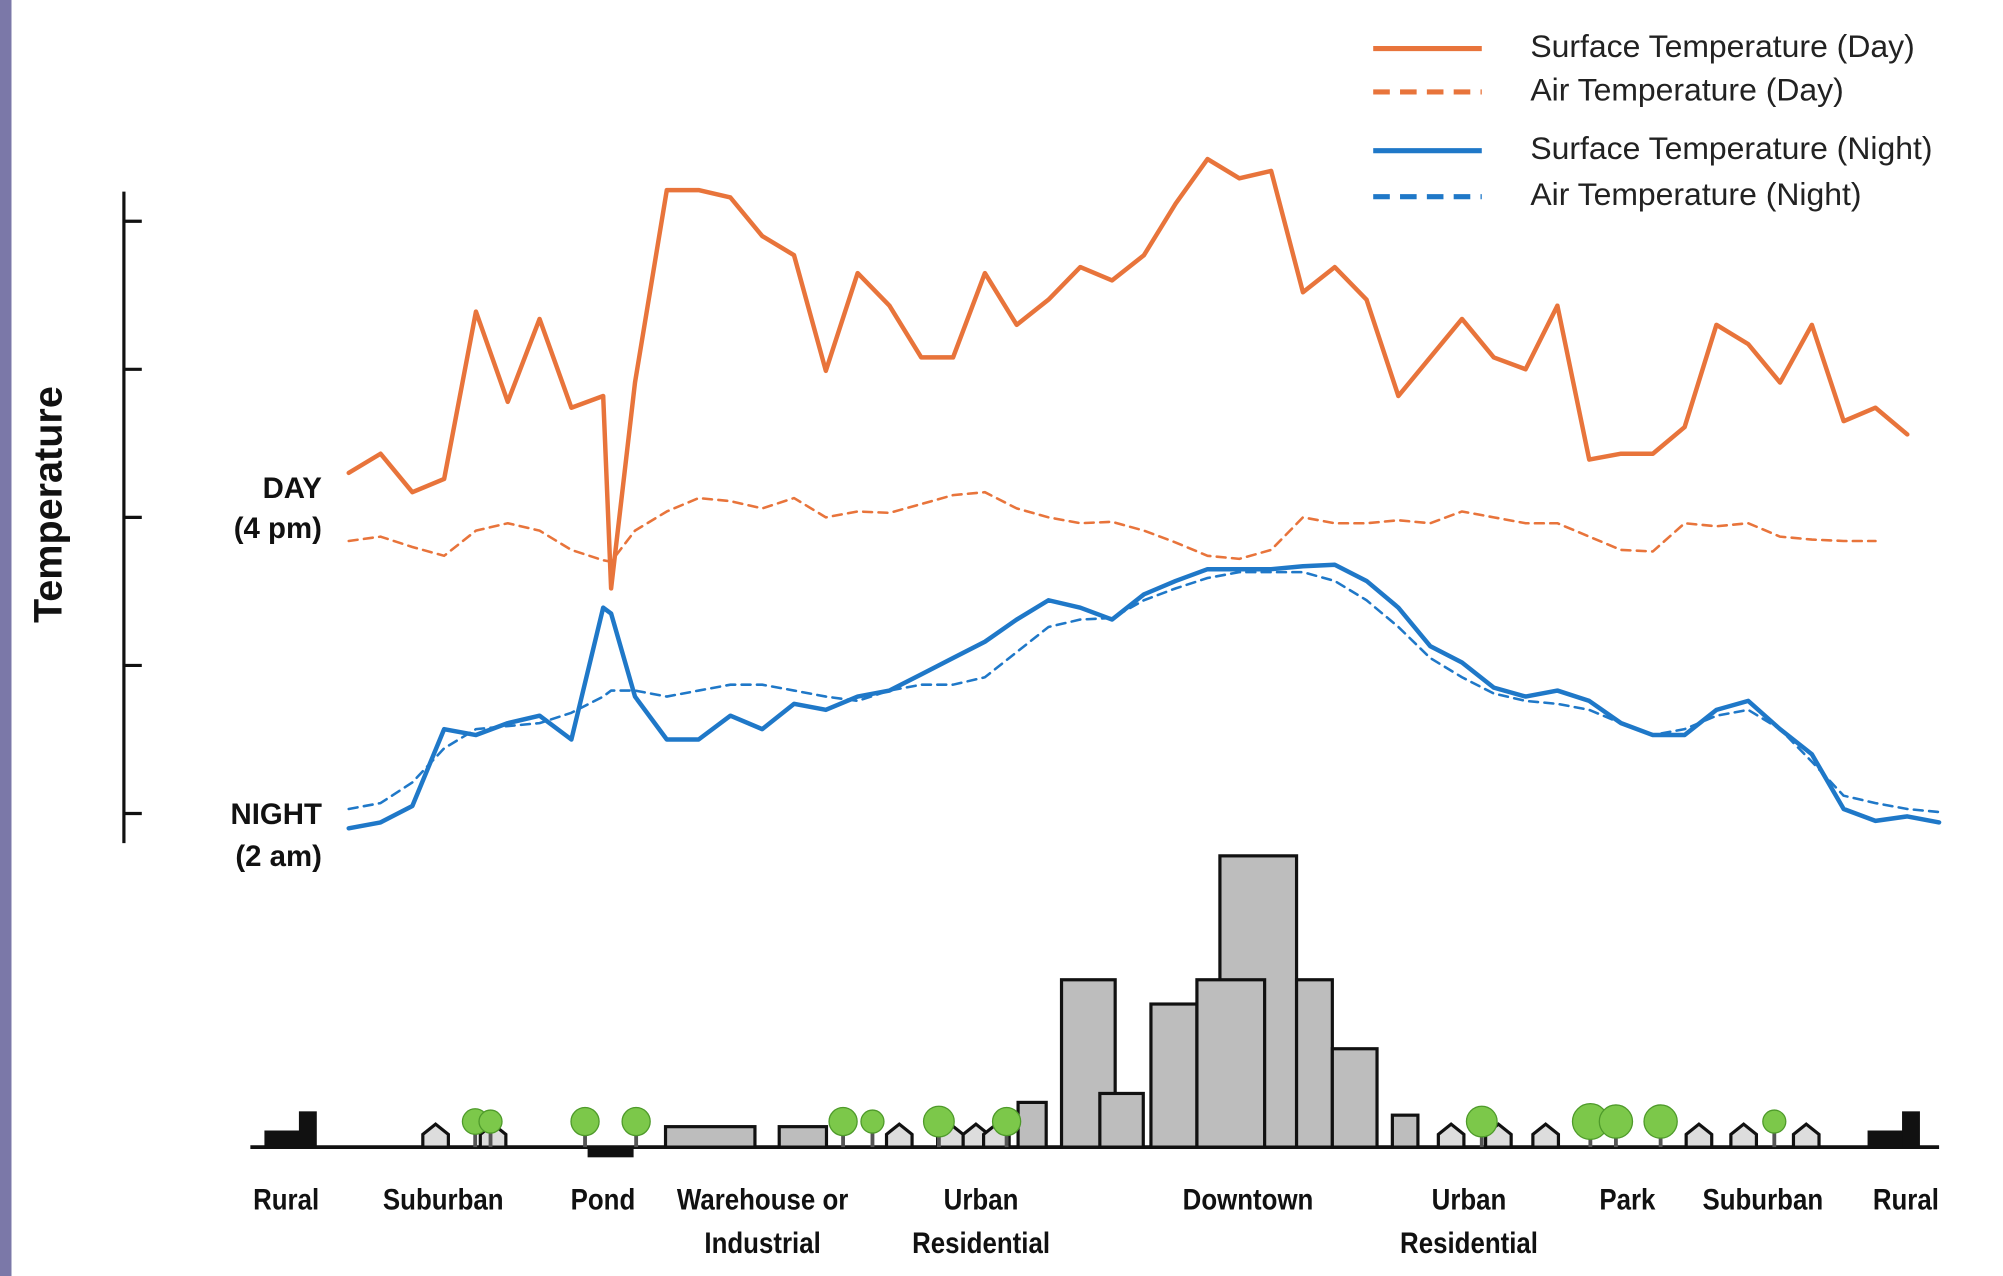  I want to click on night-label: NIGHT, so click(276, 814).